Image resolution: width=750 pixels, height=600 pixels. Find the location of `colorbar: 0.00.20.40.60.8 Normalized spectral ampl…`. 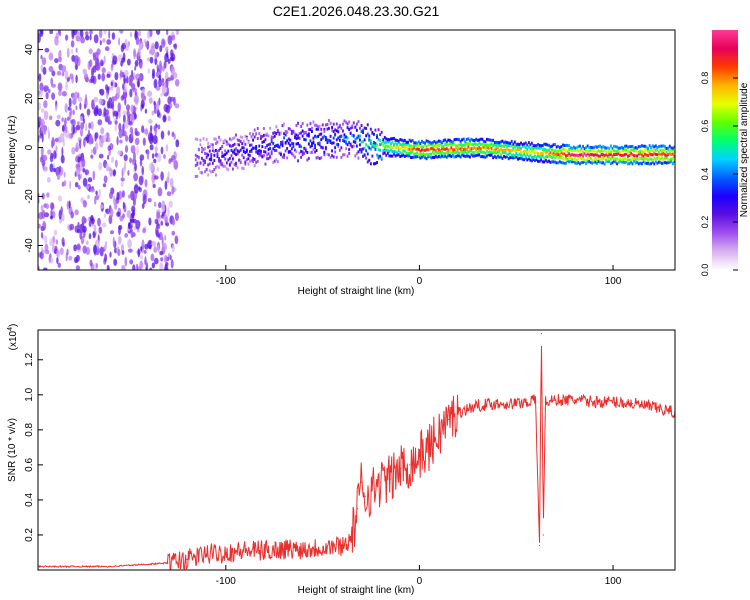

colorbar: 0.00.20.40.60.8 Normalized spectral ampl… is located at coordinates (725, 153).